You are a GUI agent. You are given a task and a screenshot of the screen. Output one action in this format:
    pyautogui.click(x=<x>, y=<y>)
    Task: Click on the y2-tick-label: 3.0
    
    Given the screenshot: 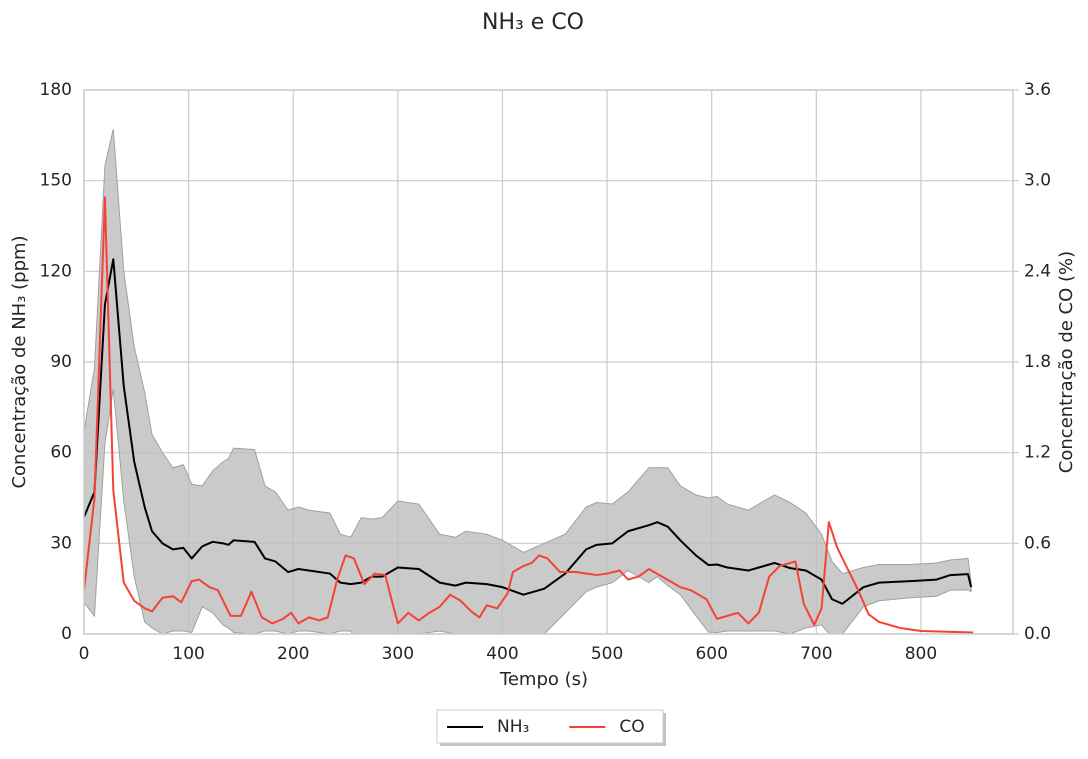 What is the action you would take?
    pyautogui.click(x=1037, y=181)
    